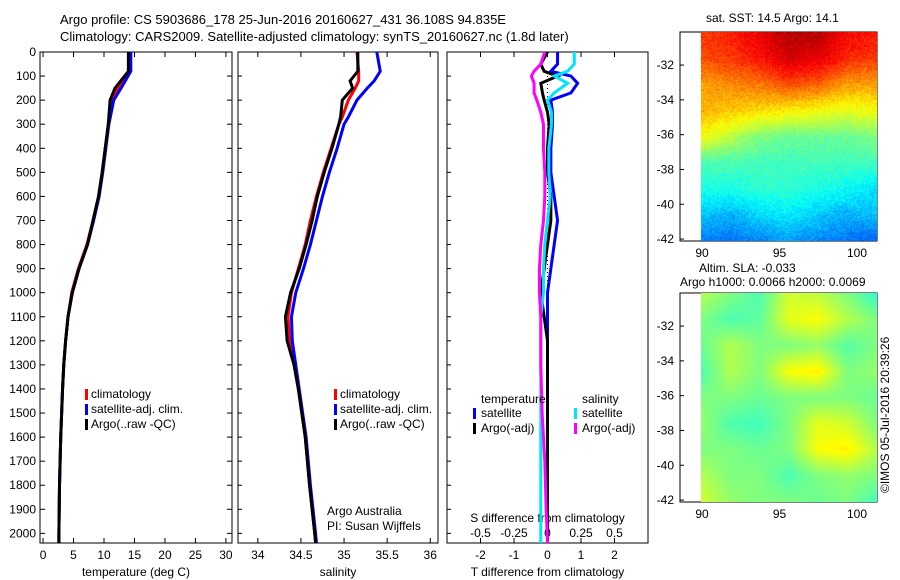 This screenshot has width=900, height=580. What do you see at coordinates (614, 533) in the screenshot?
I see `s-tick-label: 0.5` at bounding box center [614, 533].